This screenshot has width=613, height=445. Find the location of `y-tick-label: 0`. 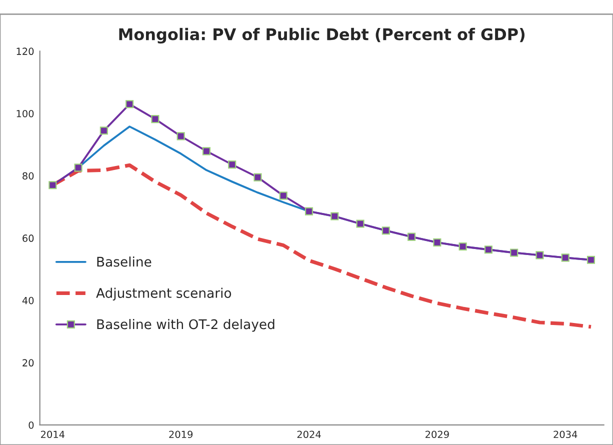

y-tick-label: 0 is located at coordinates (31, 425).